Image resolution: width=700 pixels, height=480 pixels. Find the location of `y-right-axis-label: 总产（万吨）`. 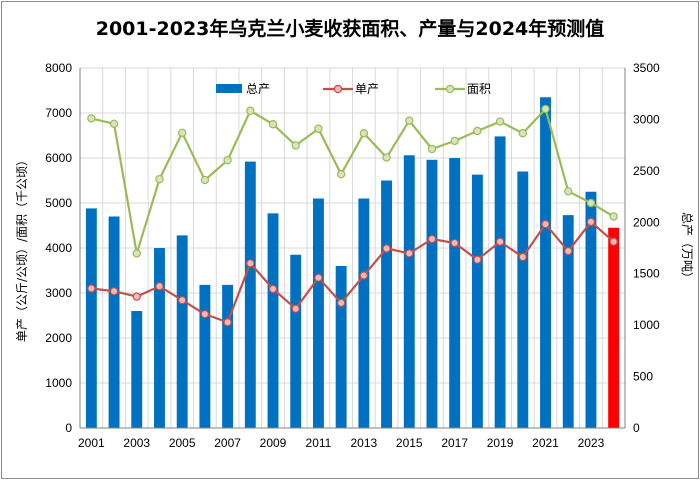

y-right-axis-label: 总产（万吨） is located at coordinates (687, 248).